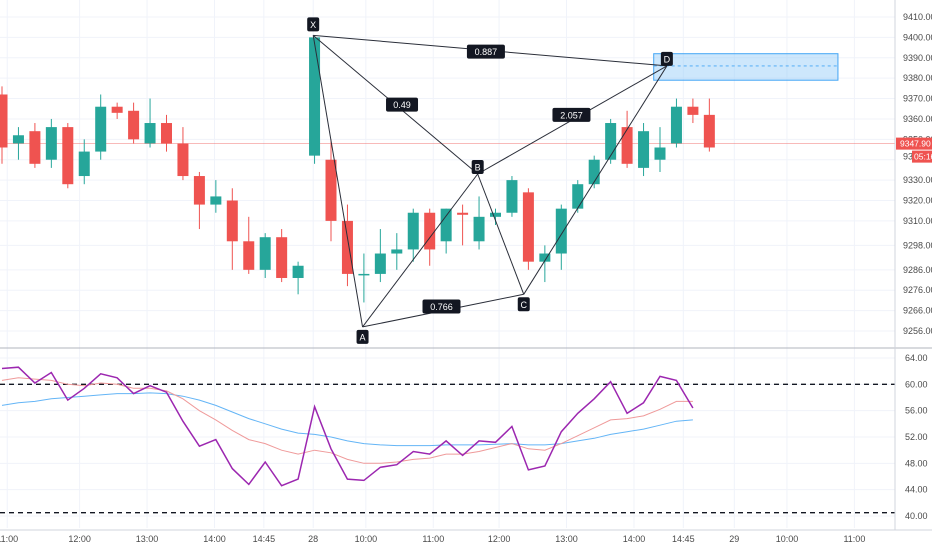  I want to click on countdown-tag, so click(922, 156).